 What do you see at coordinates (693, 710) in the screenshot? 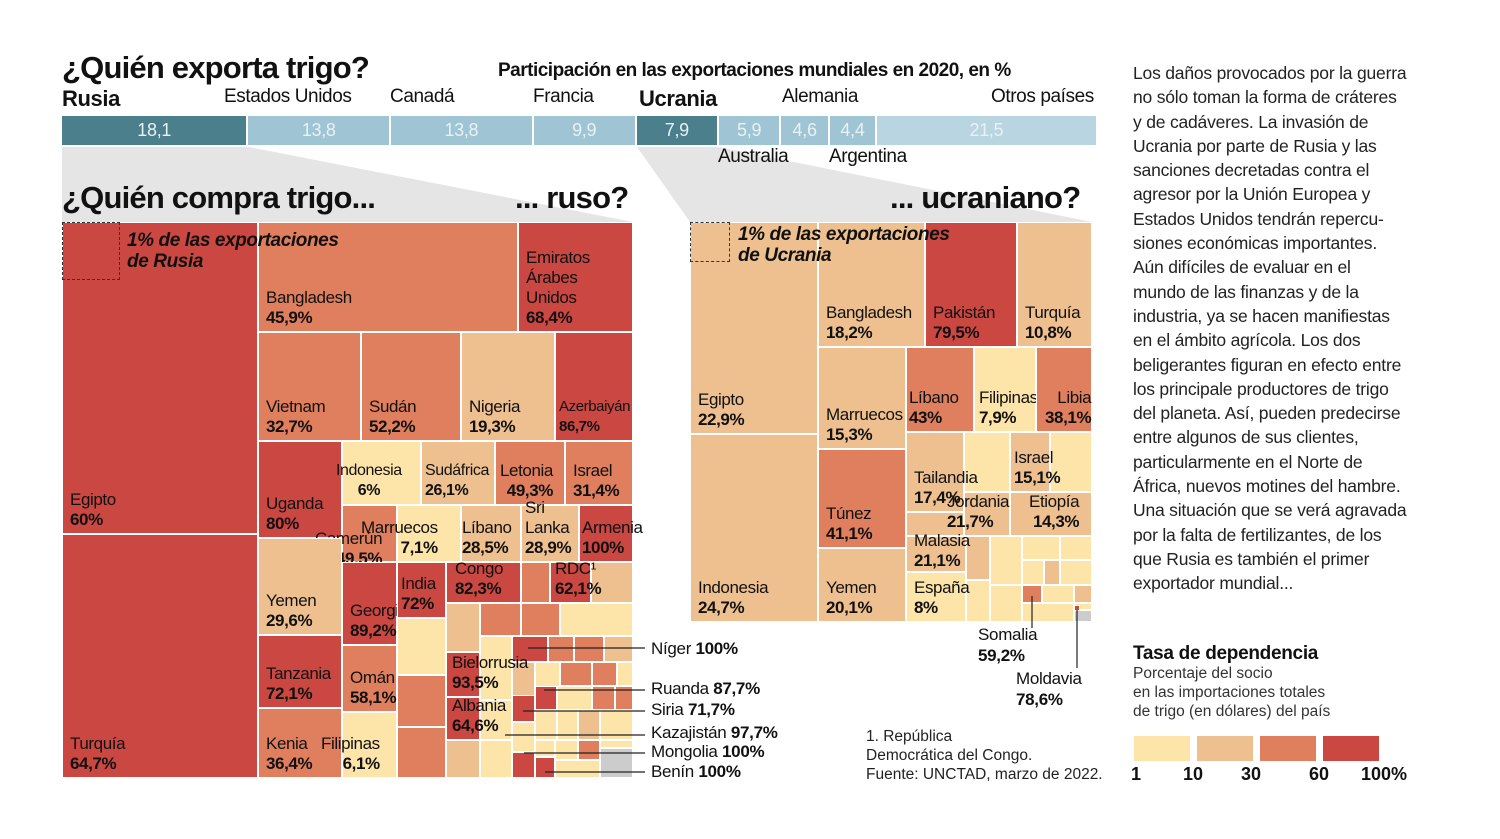
I see `callout-siria: Siria 71,7%` at bounding box center [693, 710].